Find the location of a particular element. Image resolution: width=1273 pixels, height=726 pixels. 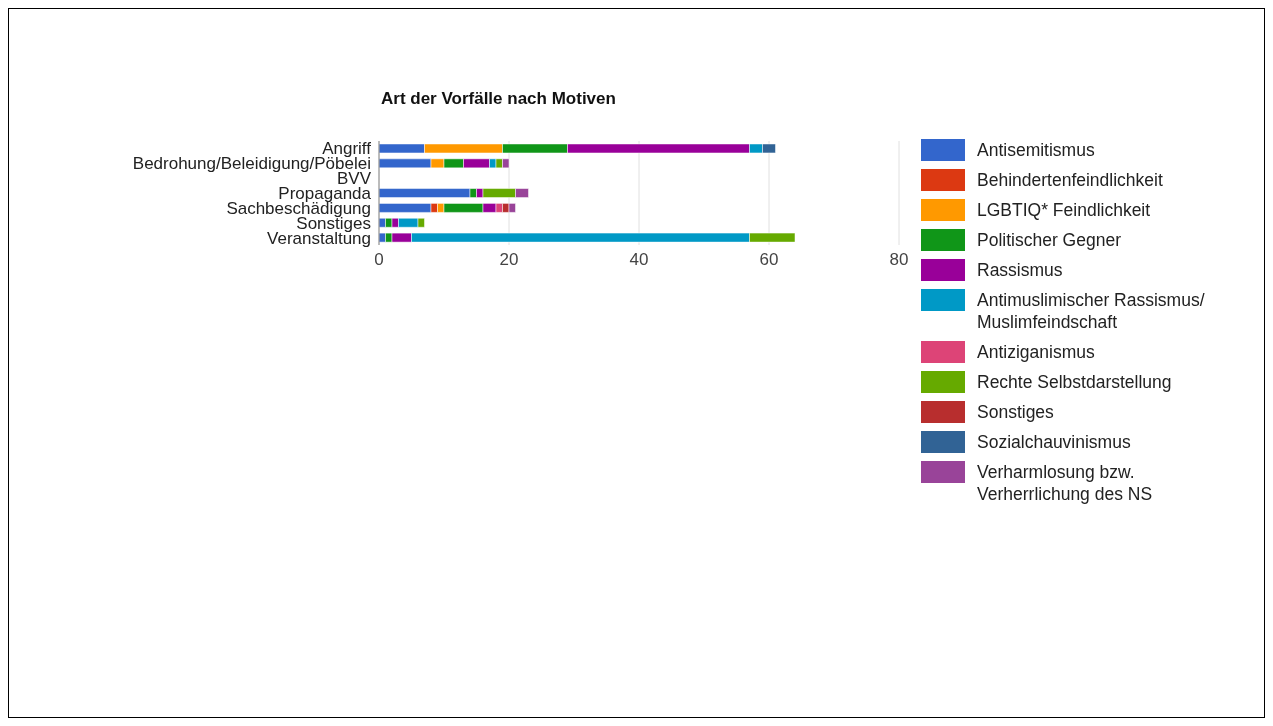

legend-label: Antimuslimischer Rassismus/ Muslimfeindschaft is located at coordinates (1091, 311).